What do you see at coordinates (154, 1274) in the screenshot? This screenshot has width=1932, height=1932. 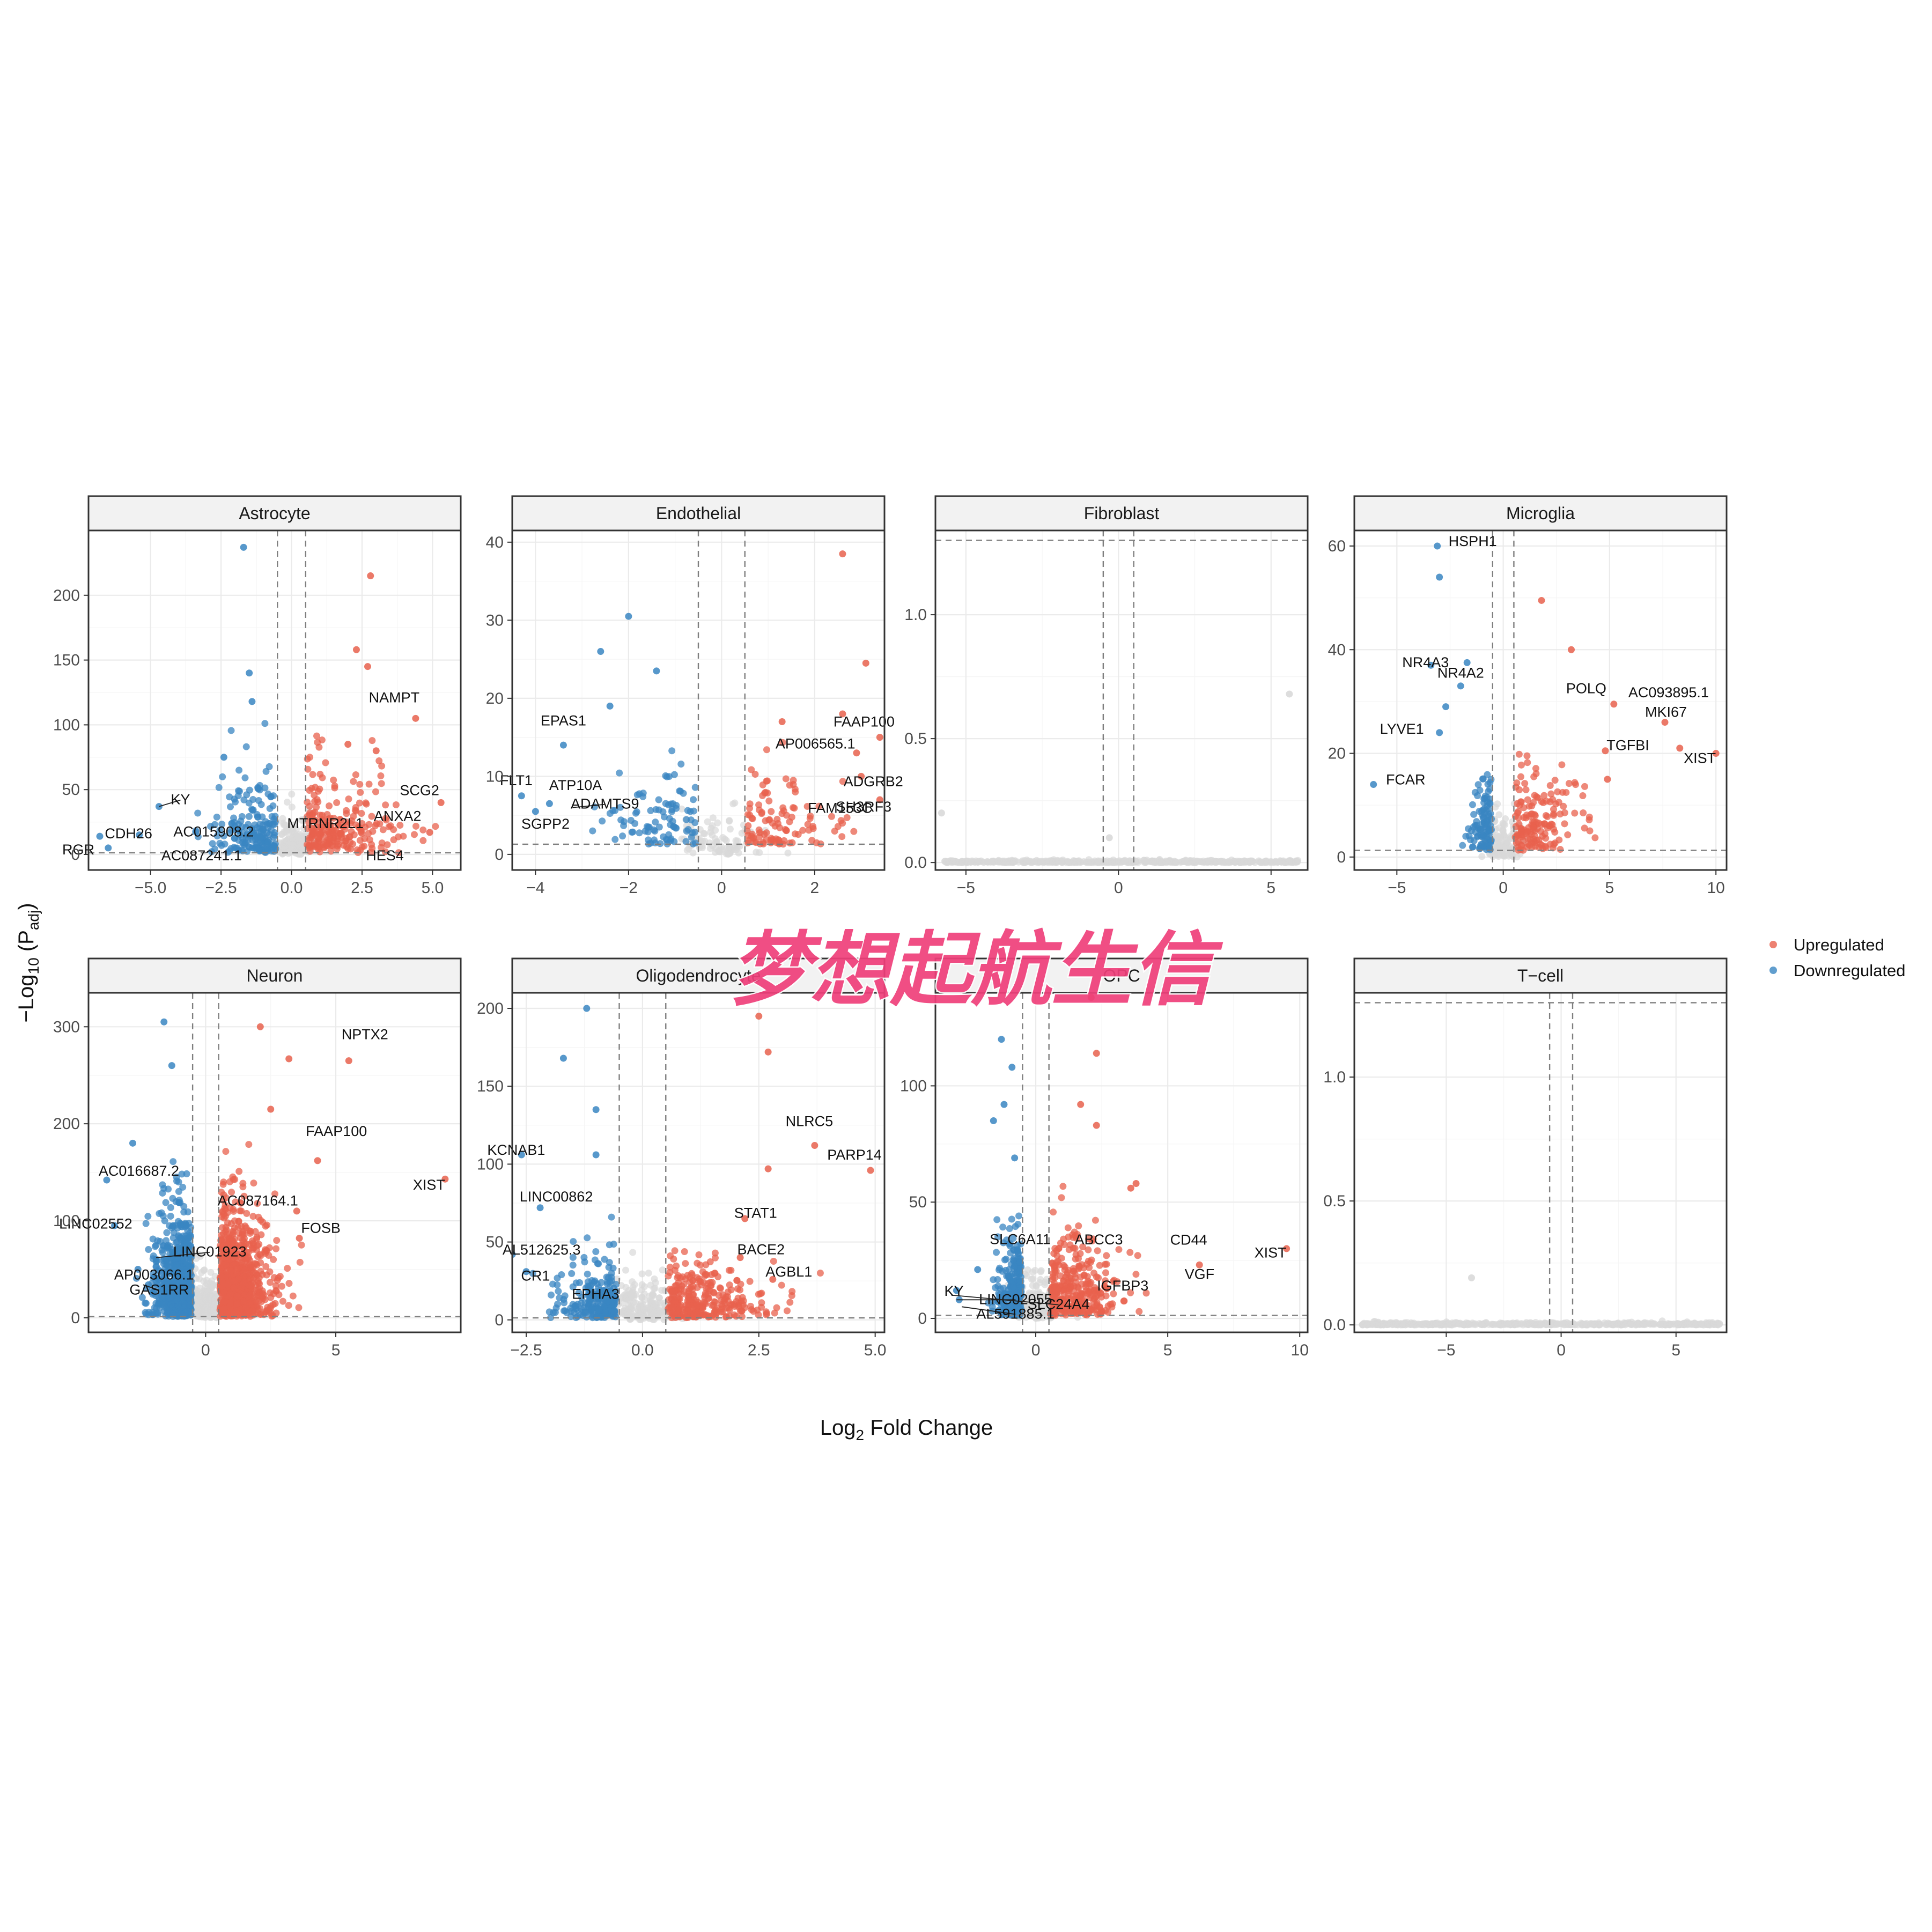 I see `gene-label: AP003066.1` at bounding box center [154, 1274].